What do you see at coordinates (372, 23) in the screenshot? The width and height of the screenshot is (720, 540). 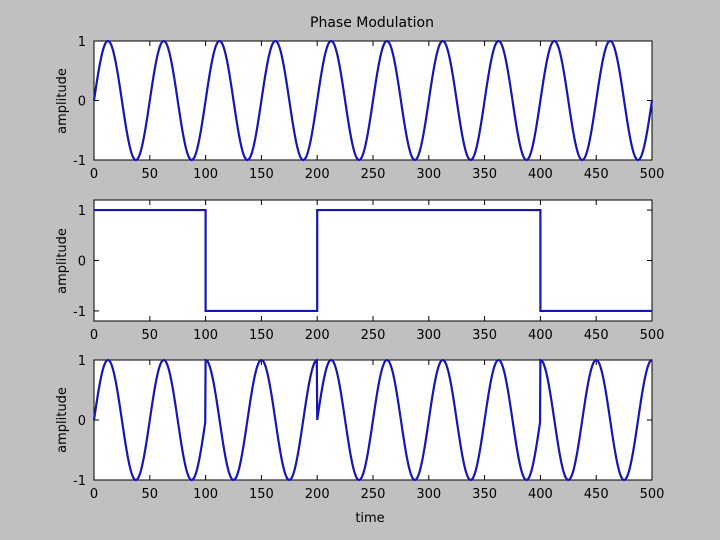 I see `chart-title: Phase Modulation` at bounding box center [372, 23].